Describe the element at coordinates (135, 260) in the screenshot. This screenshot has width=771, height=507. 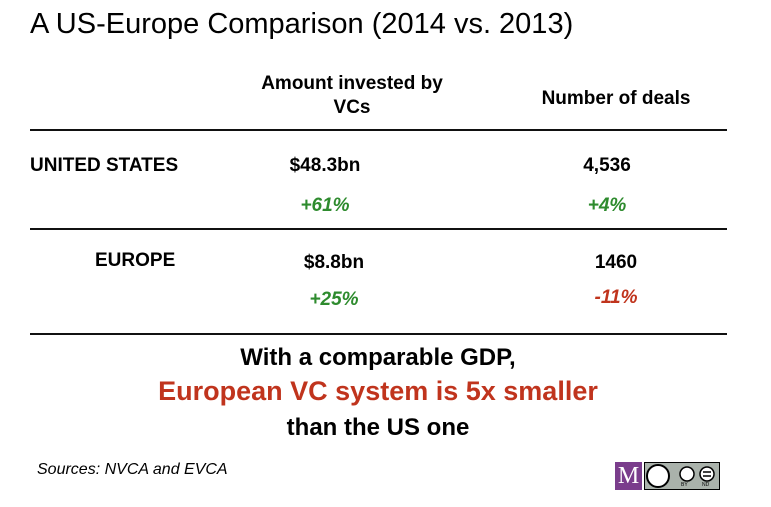
I see `row-label: EUROPE` at that location.